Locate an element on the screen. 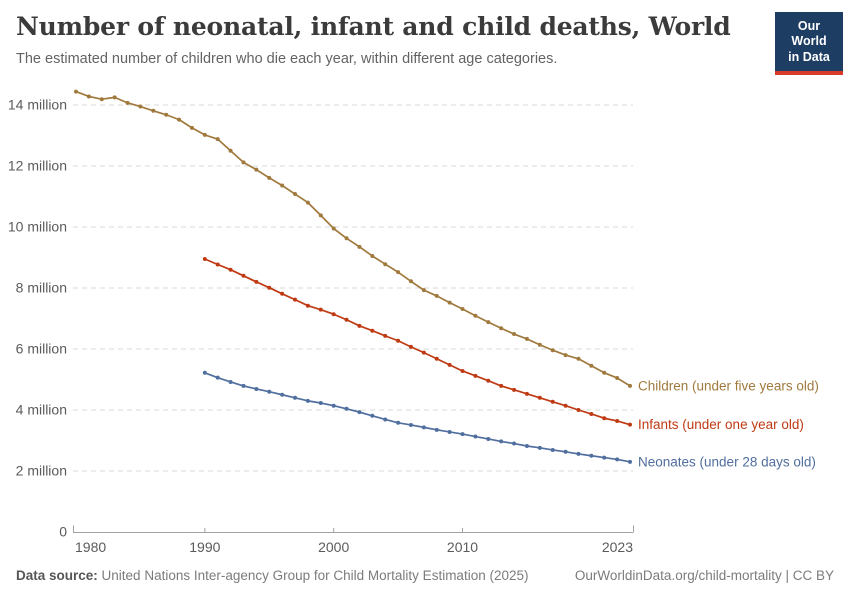 Image resolution: width=850 pixels, height=600 pixels. series-line-infants is located at coordinates (417, 342).